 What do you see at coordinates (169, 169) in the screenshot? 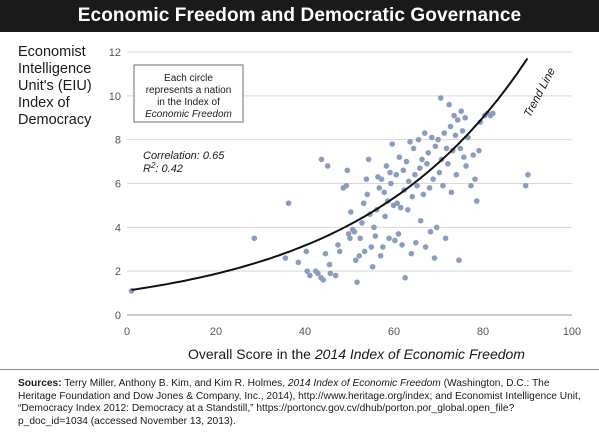
I see `r2-label-suffix: : 0.42` at bounding box center [169, 169].